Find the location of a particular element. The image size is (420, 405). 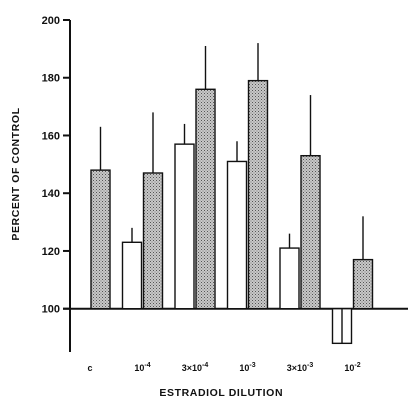

x-tick-label-3e-3: 3×10⁻³ is located at coordinates (300, 367).